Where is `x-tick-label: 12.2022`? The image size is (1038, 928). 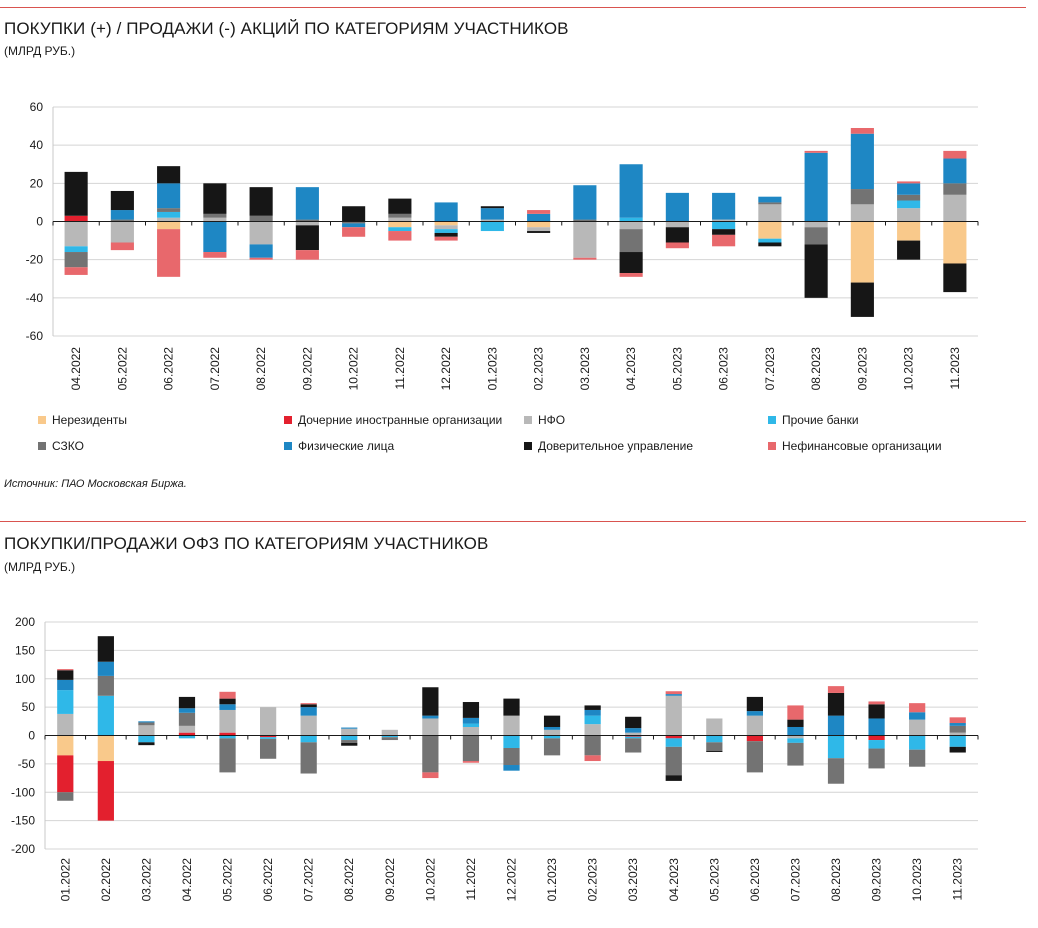
x-tick-label: 12.2022 is located at coordinates (512, 880).